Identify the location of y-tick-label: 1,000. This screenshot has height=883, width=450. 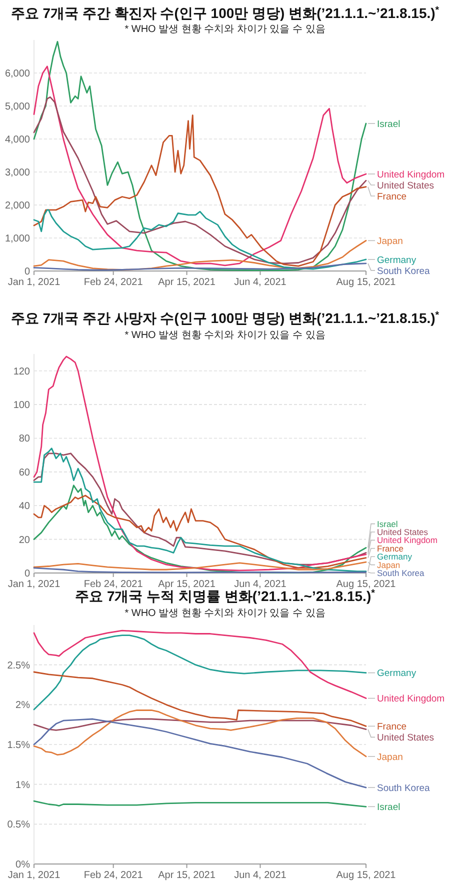
(17, 239).